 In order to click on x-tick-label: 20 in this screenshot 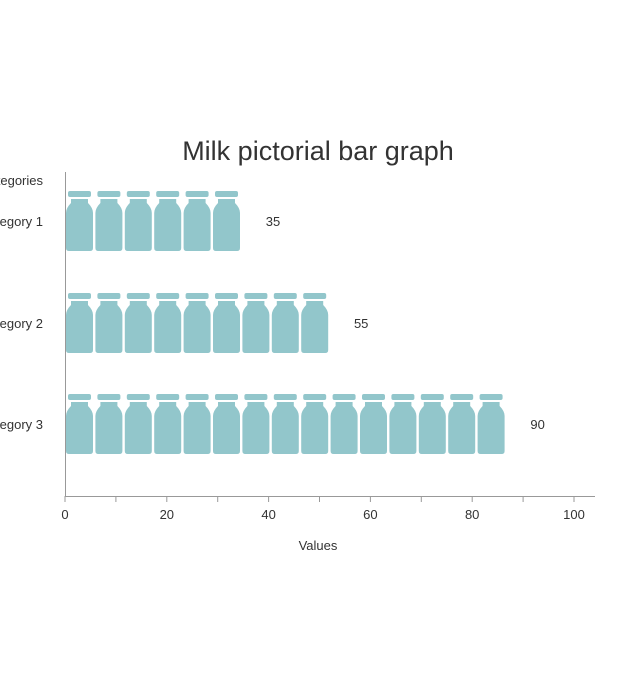, I will do `click(167, 514)`.